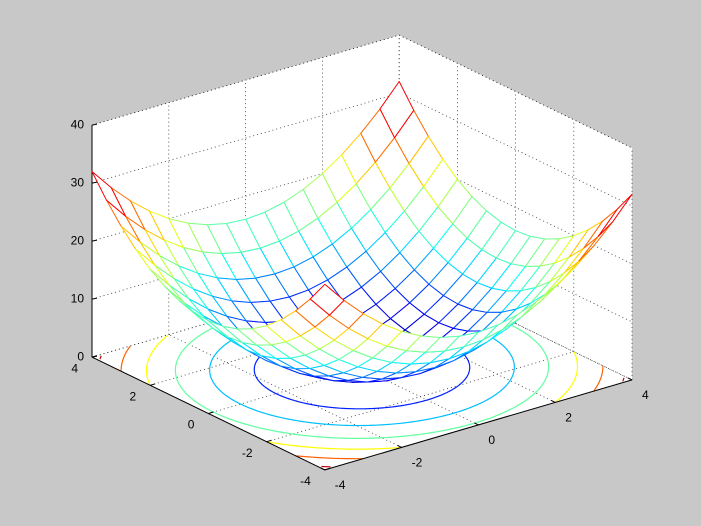  Describe the element at coordinates (340, 485) in the screenshot. I see `x-tick-label: -4` at that location.